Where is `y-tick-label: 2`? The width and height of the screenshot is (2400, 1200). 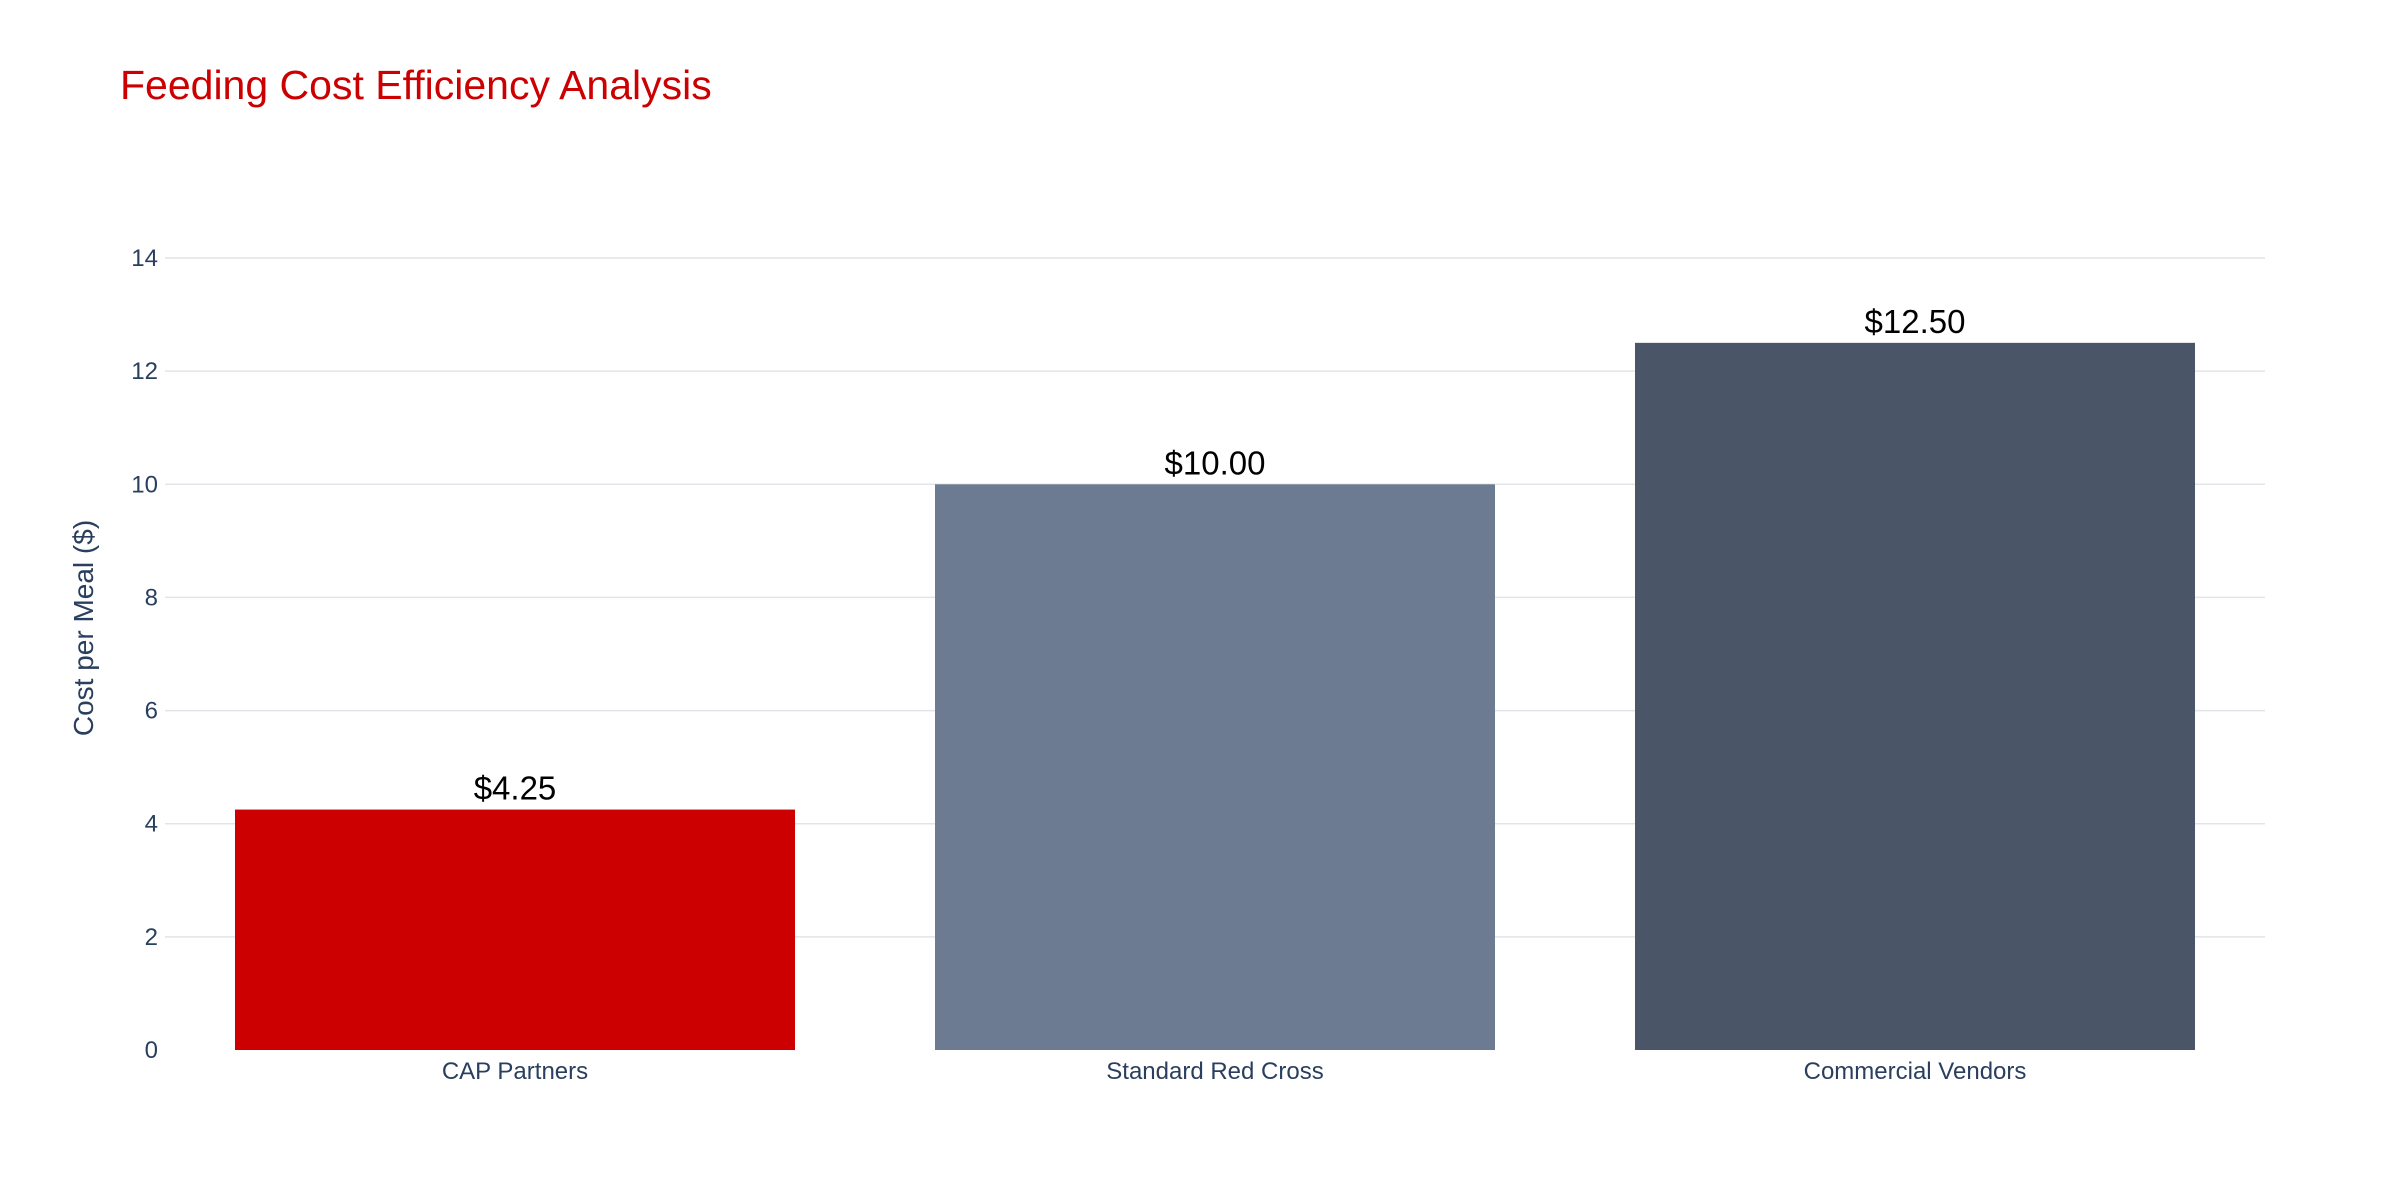 y-tick-label: 2 is located at coordinates (151, 937).